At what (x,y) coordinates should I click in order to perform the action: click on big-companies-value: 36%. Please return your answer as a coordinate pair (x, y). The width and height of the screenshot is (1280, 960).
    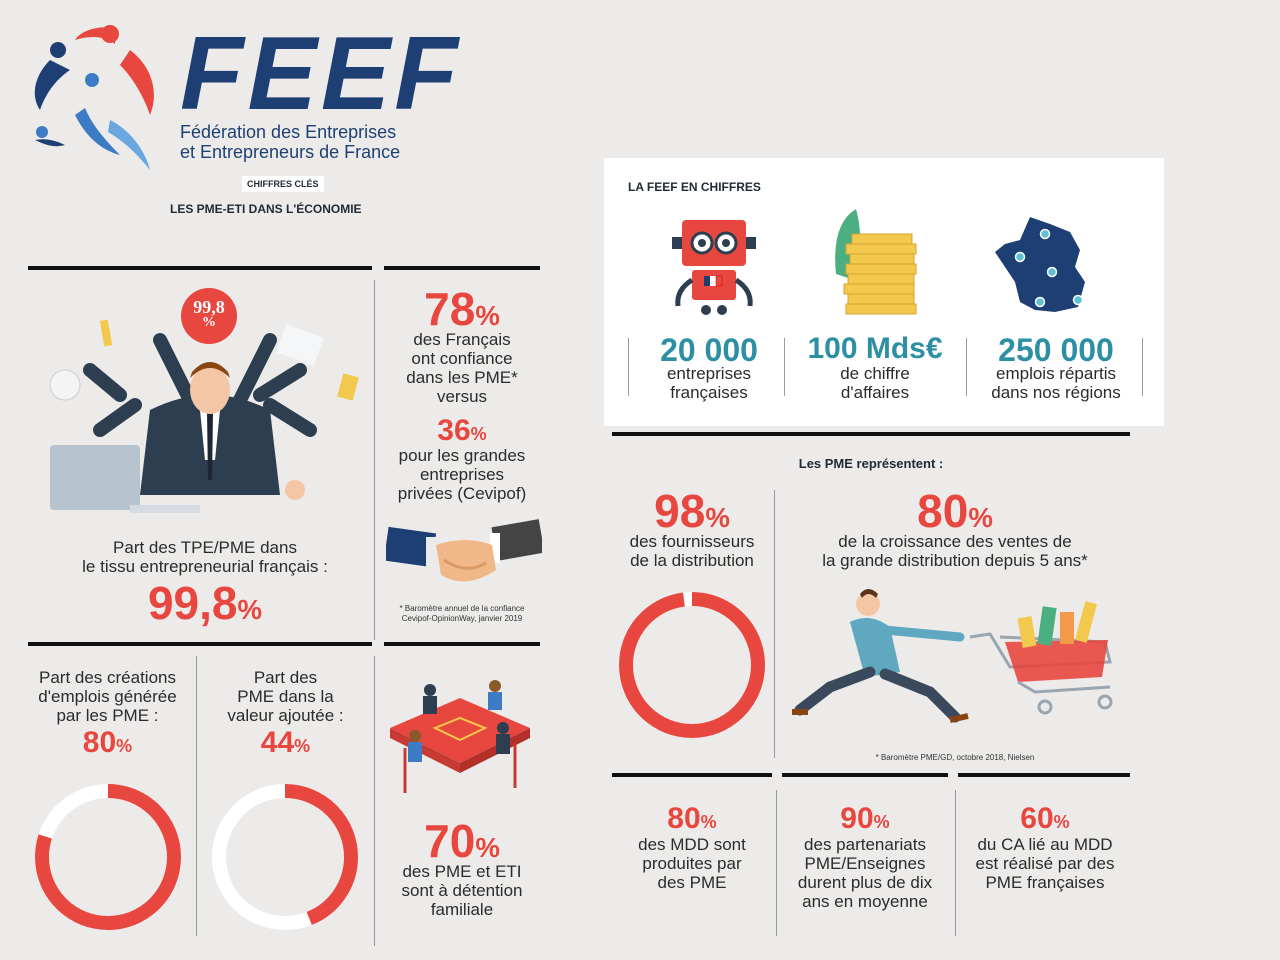
    Looking at the image, I should click on (462, 430).